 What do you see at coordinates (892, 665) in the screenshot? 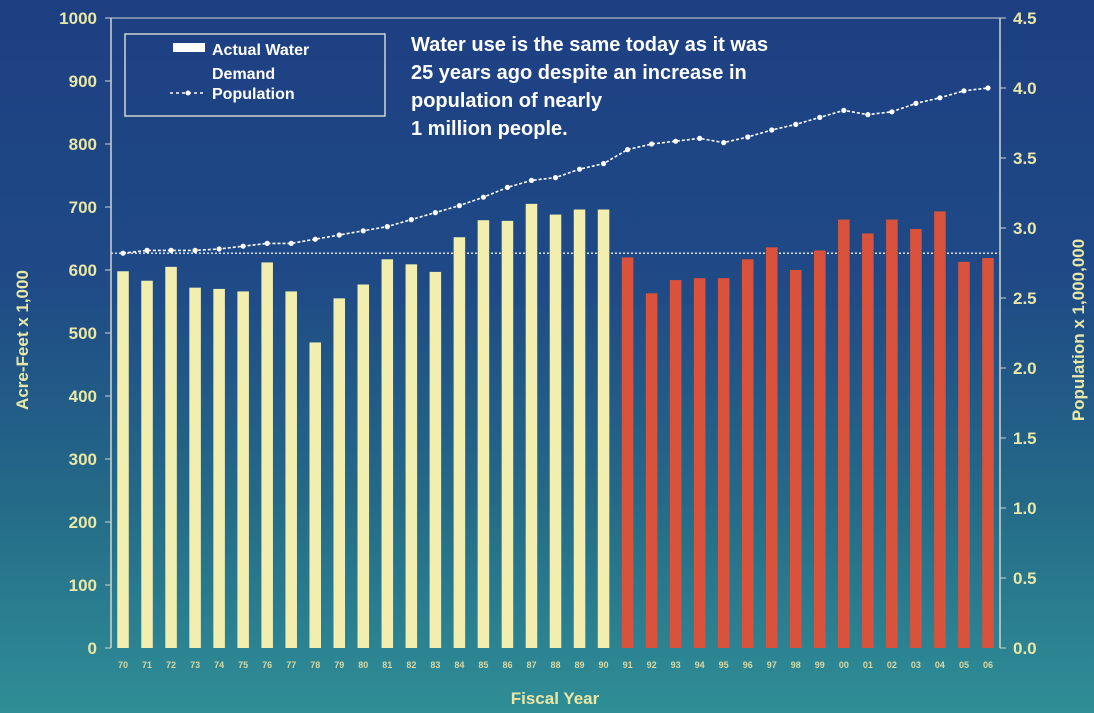
I see `x-tick-label-02: 02` at bounding box center [892, 665].